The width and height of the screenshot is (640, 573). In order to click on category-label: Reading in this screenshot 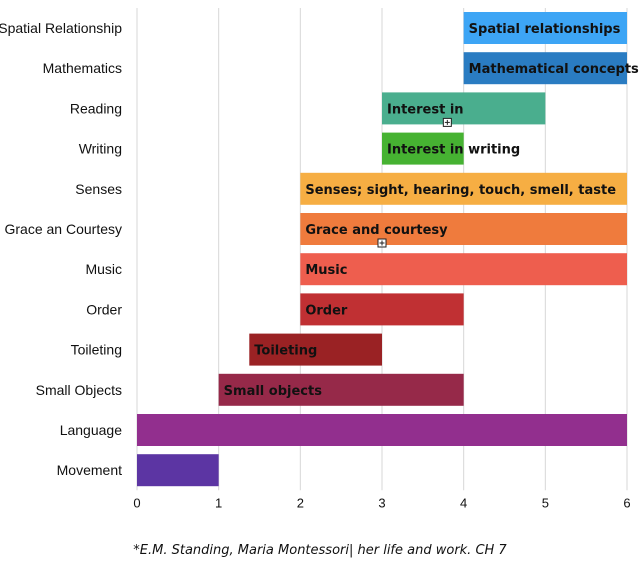, I will do `click(96, 108)`.